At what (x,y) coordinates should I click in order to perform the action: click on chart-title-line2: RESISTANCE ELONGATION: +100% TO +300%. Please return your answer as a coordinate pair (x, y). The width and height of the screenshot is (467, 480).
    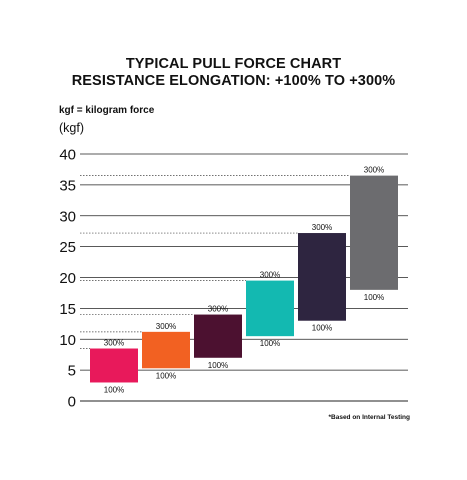
    Looking at the image, I should click on (233, 81).